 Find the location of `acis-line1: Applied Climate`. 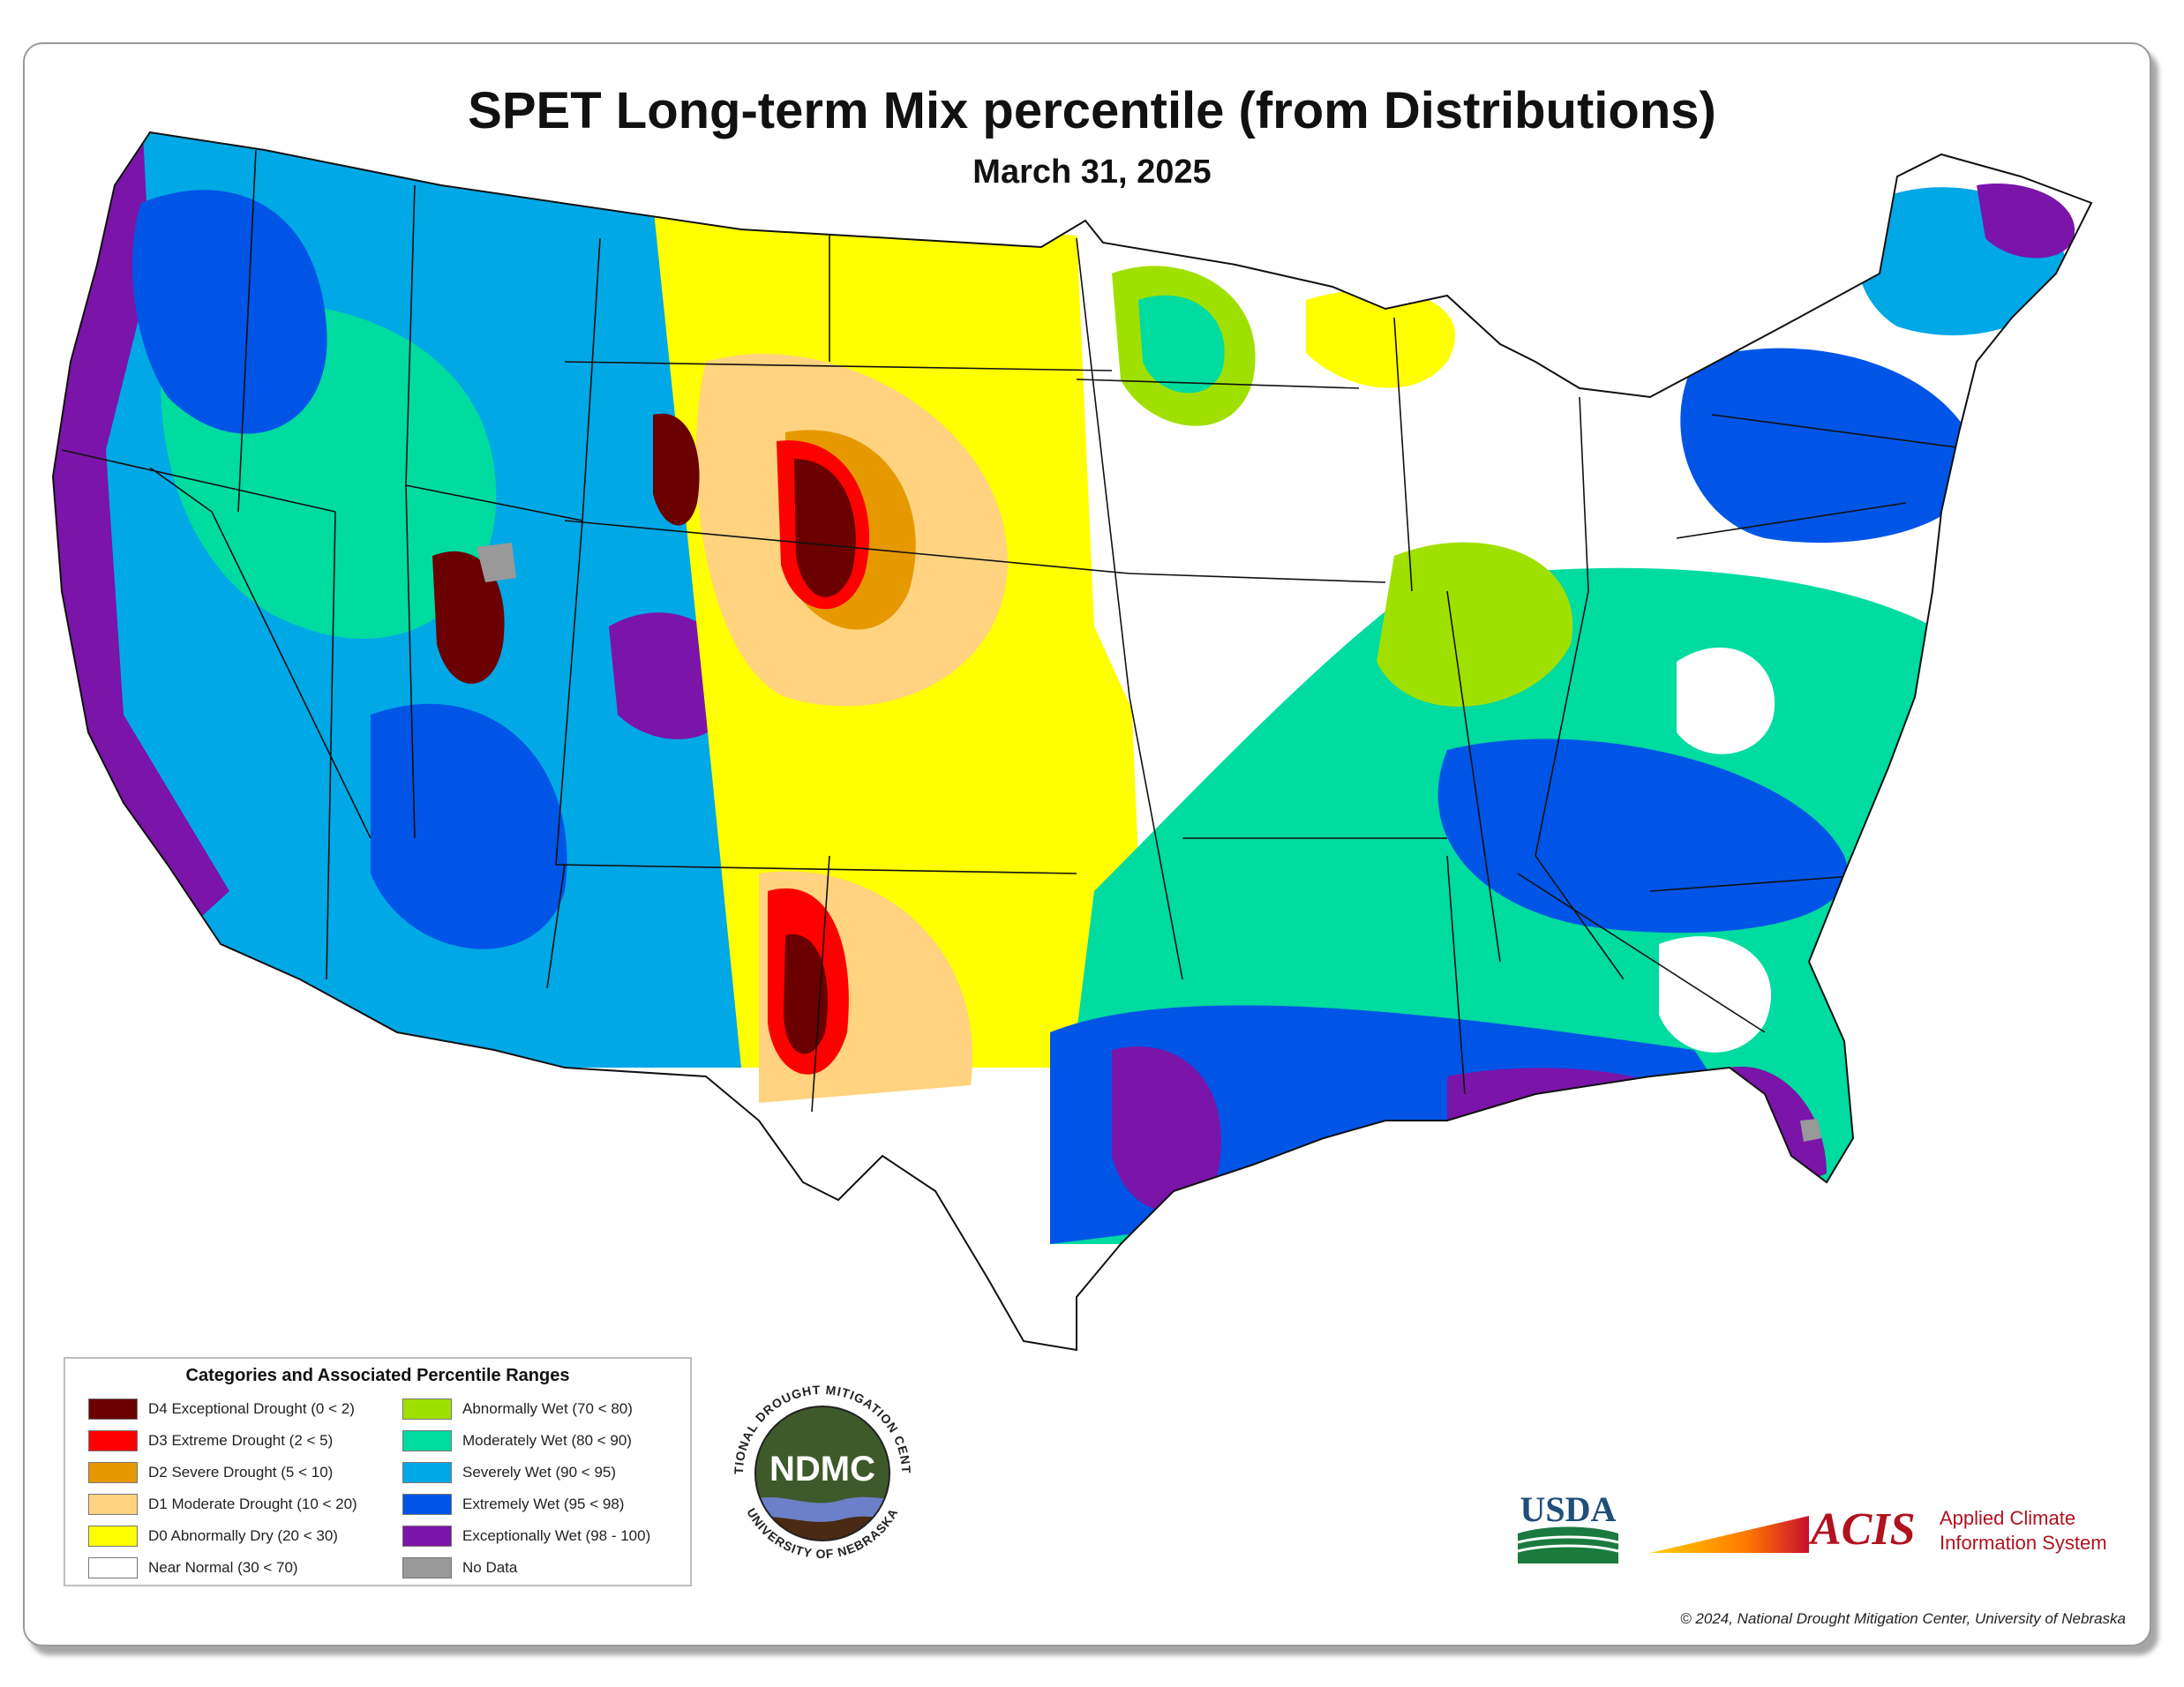

acis-line1: Applied Climate is located at coordinates (2007, 1518).